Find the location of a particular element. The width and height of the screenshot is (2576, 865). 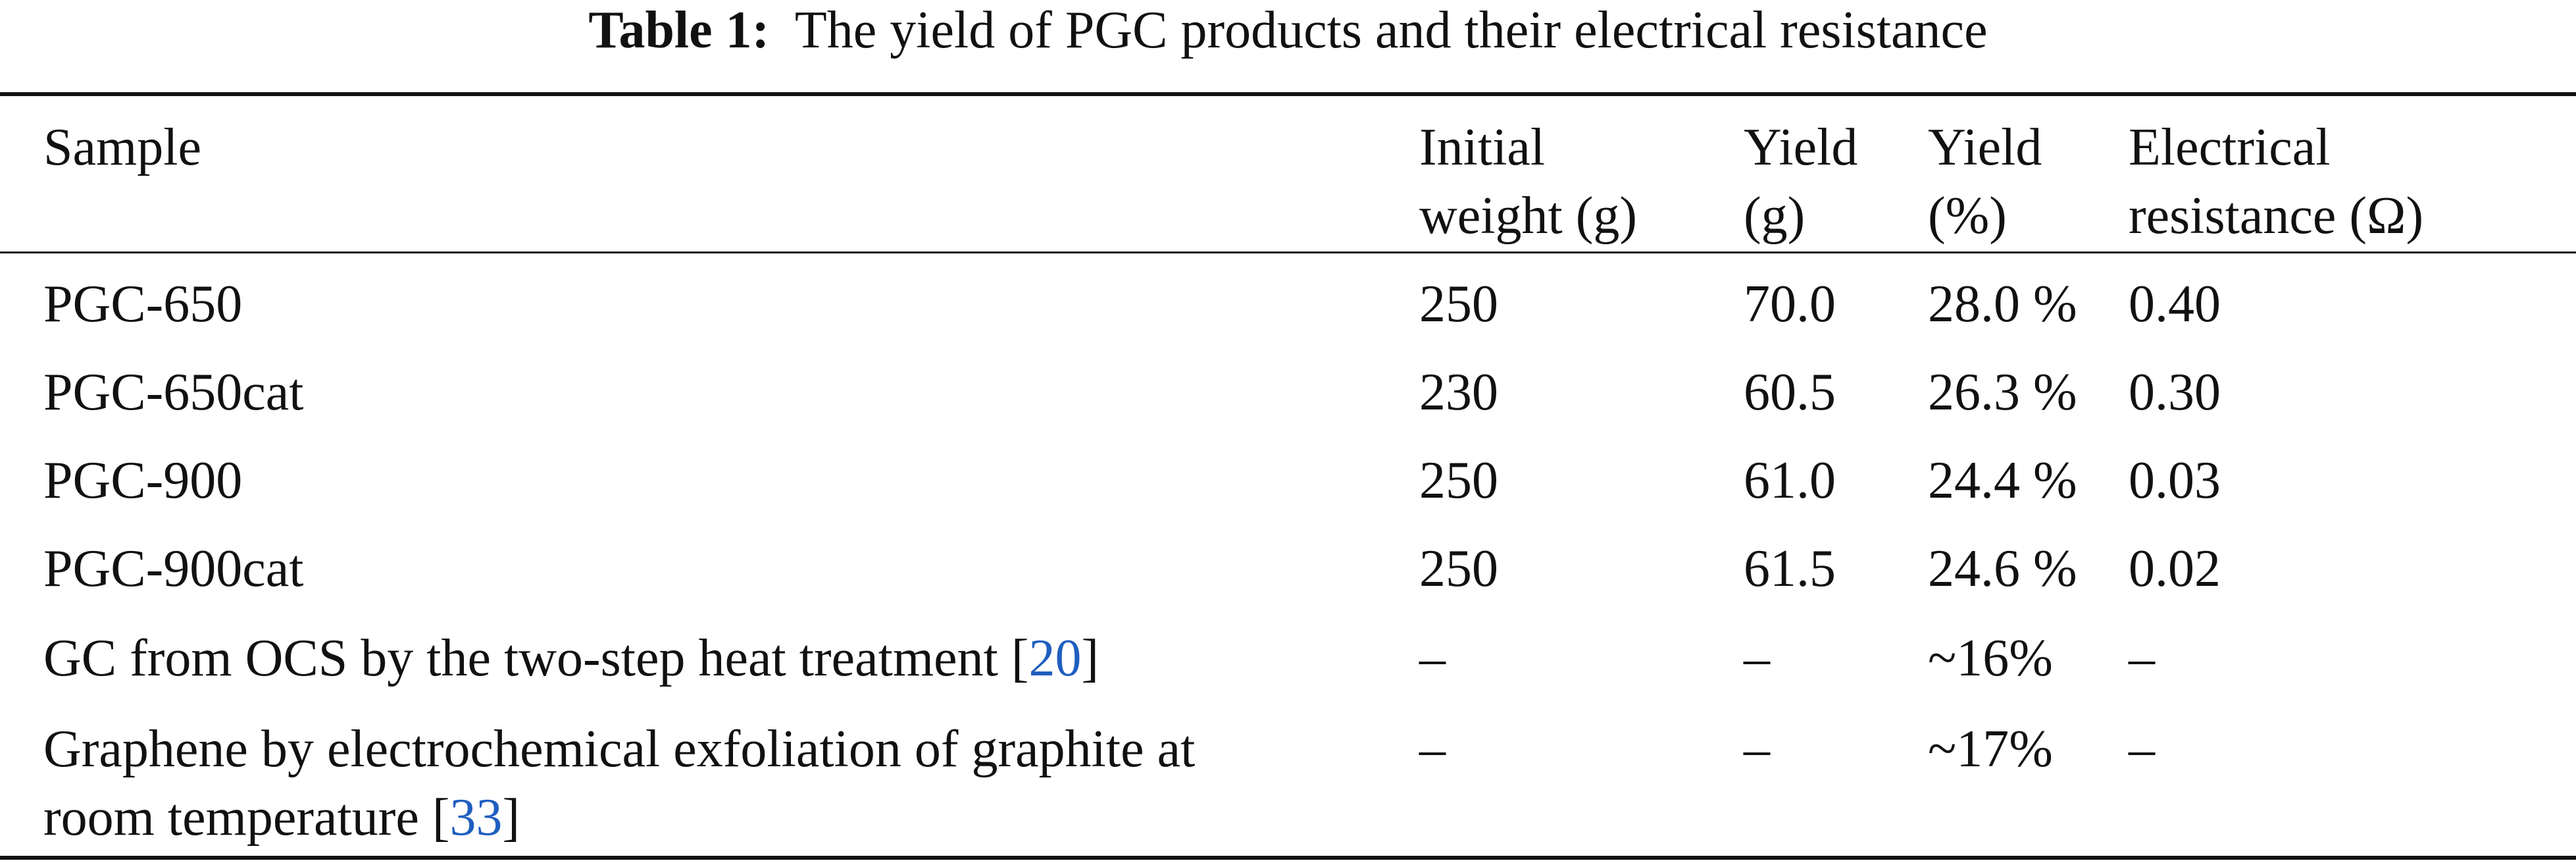

header-yield-g-line1: Yield is located at coordinates (1801, 147).